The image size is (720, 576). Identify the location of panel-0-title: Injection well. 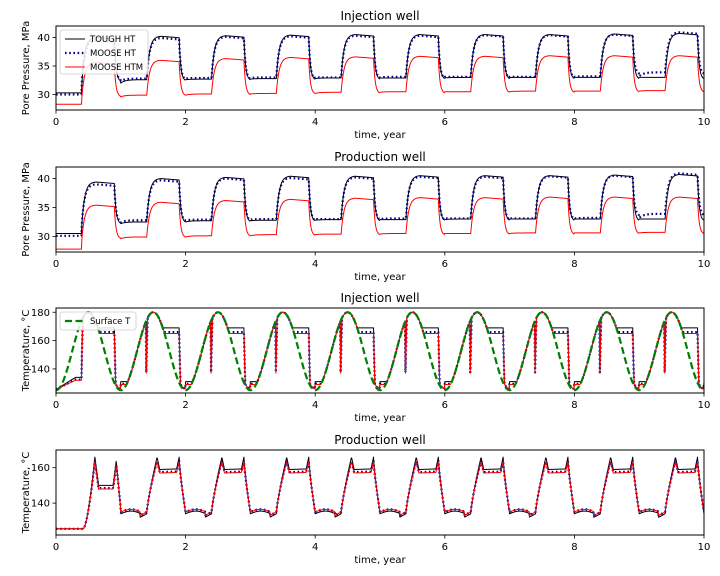
(379, 16).